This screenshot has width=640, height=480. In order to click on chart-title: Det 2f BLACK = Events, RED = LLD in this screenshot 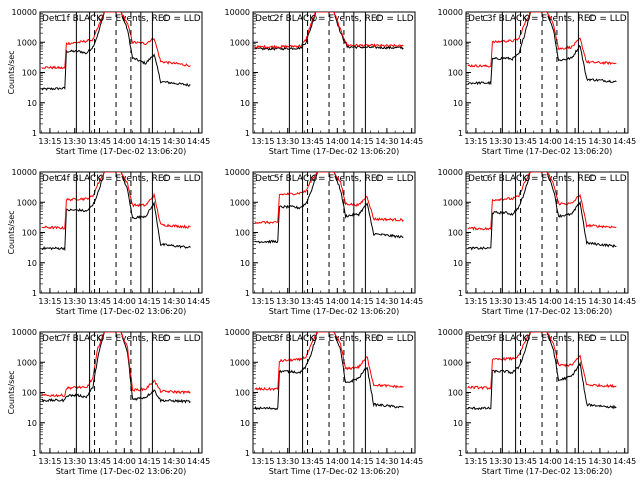, I will do `click(334, 19)`.